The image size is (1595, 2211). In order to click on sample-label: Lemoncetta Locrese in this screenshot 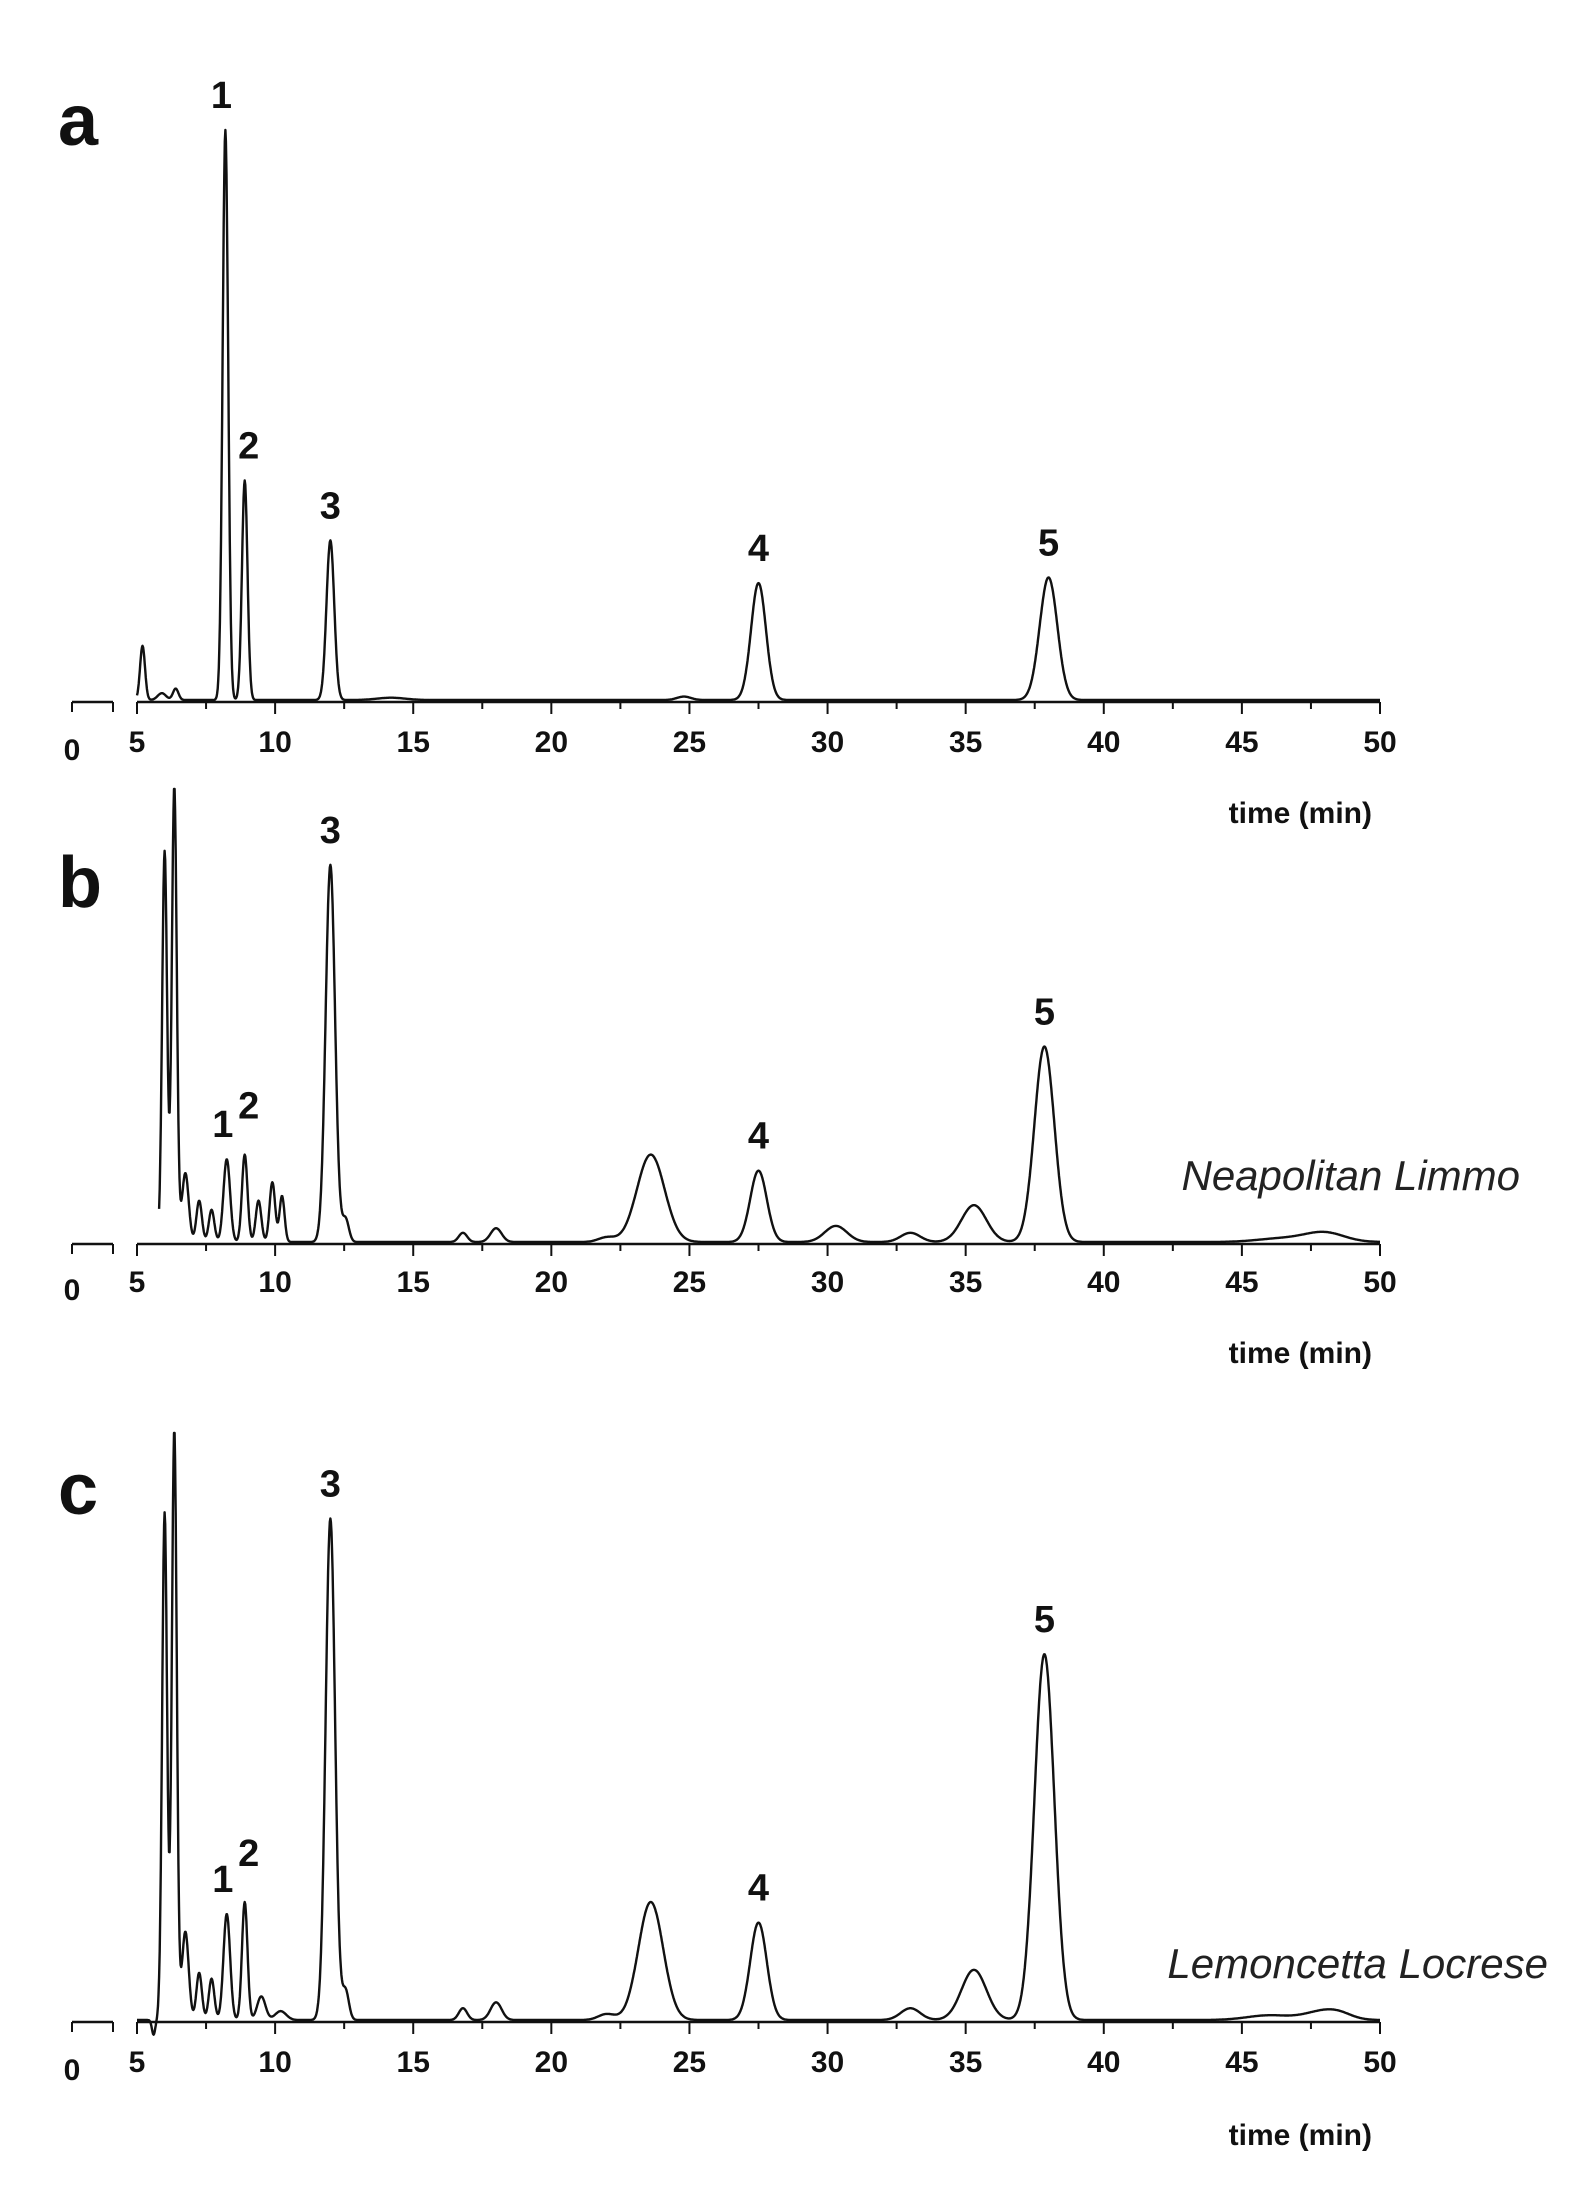, I will do `click(1357, 1963)`.